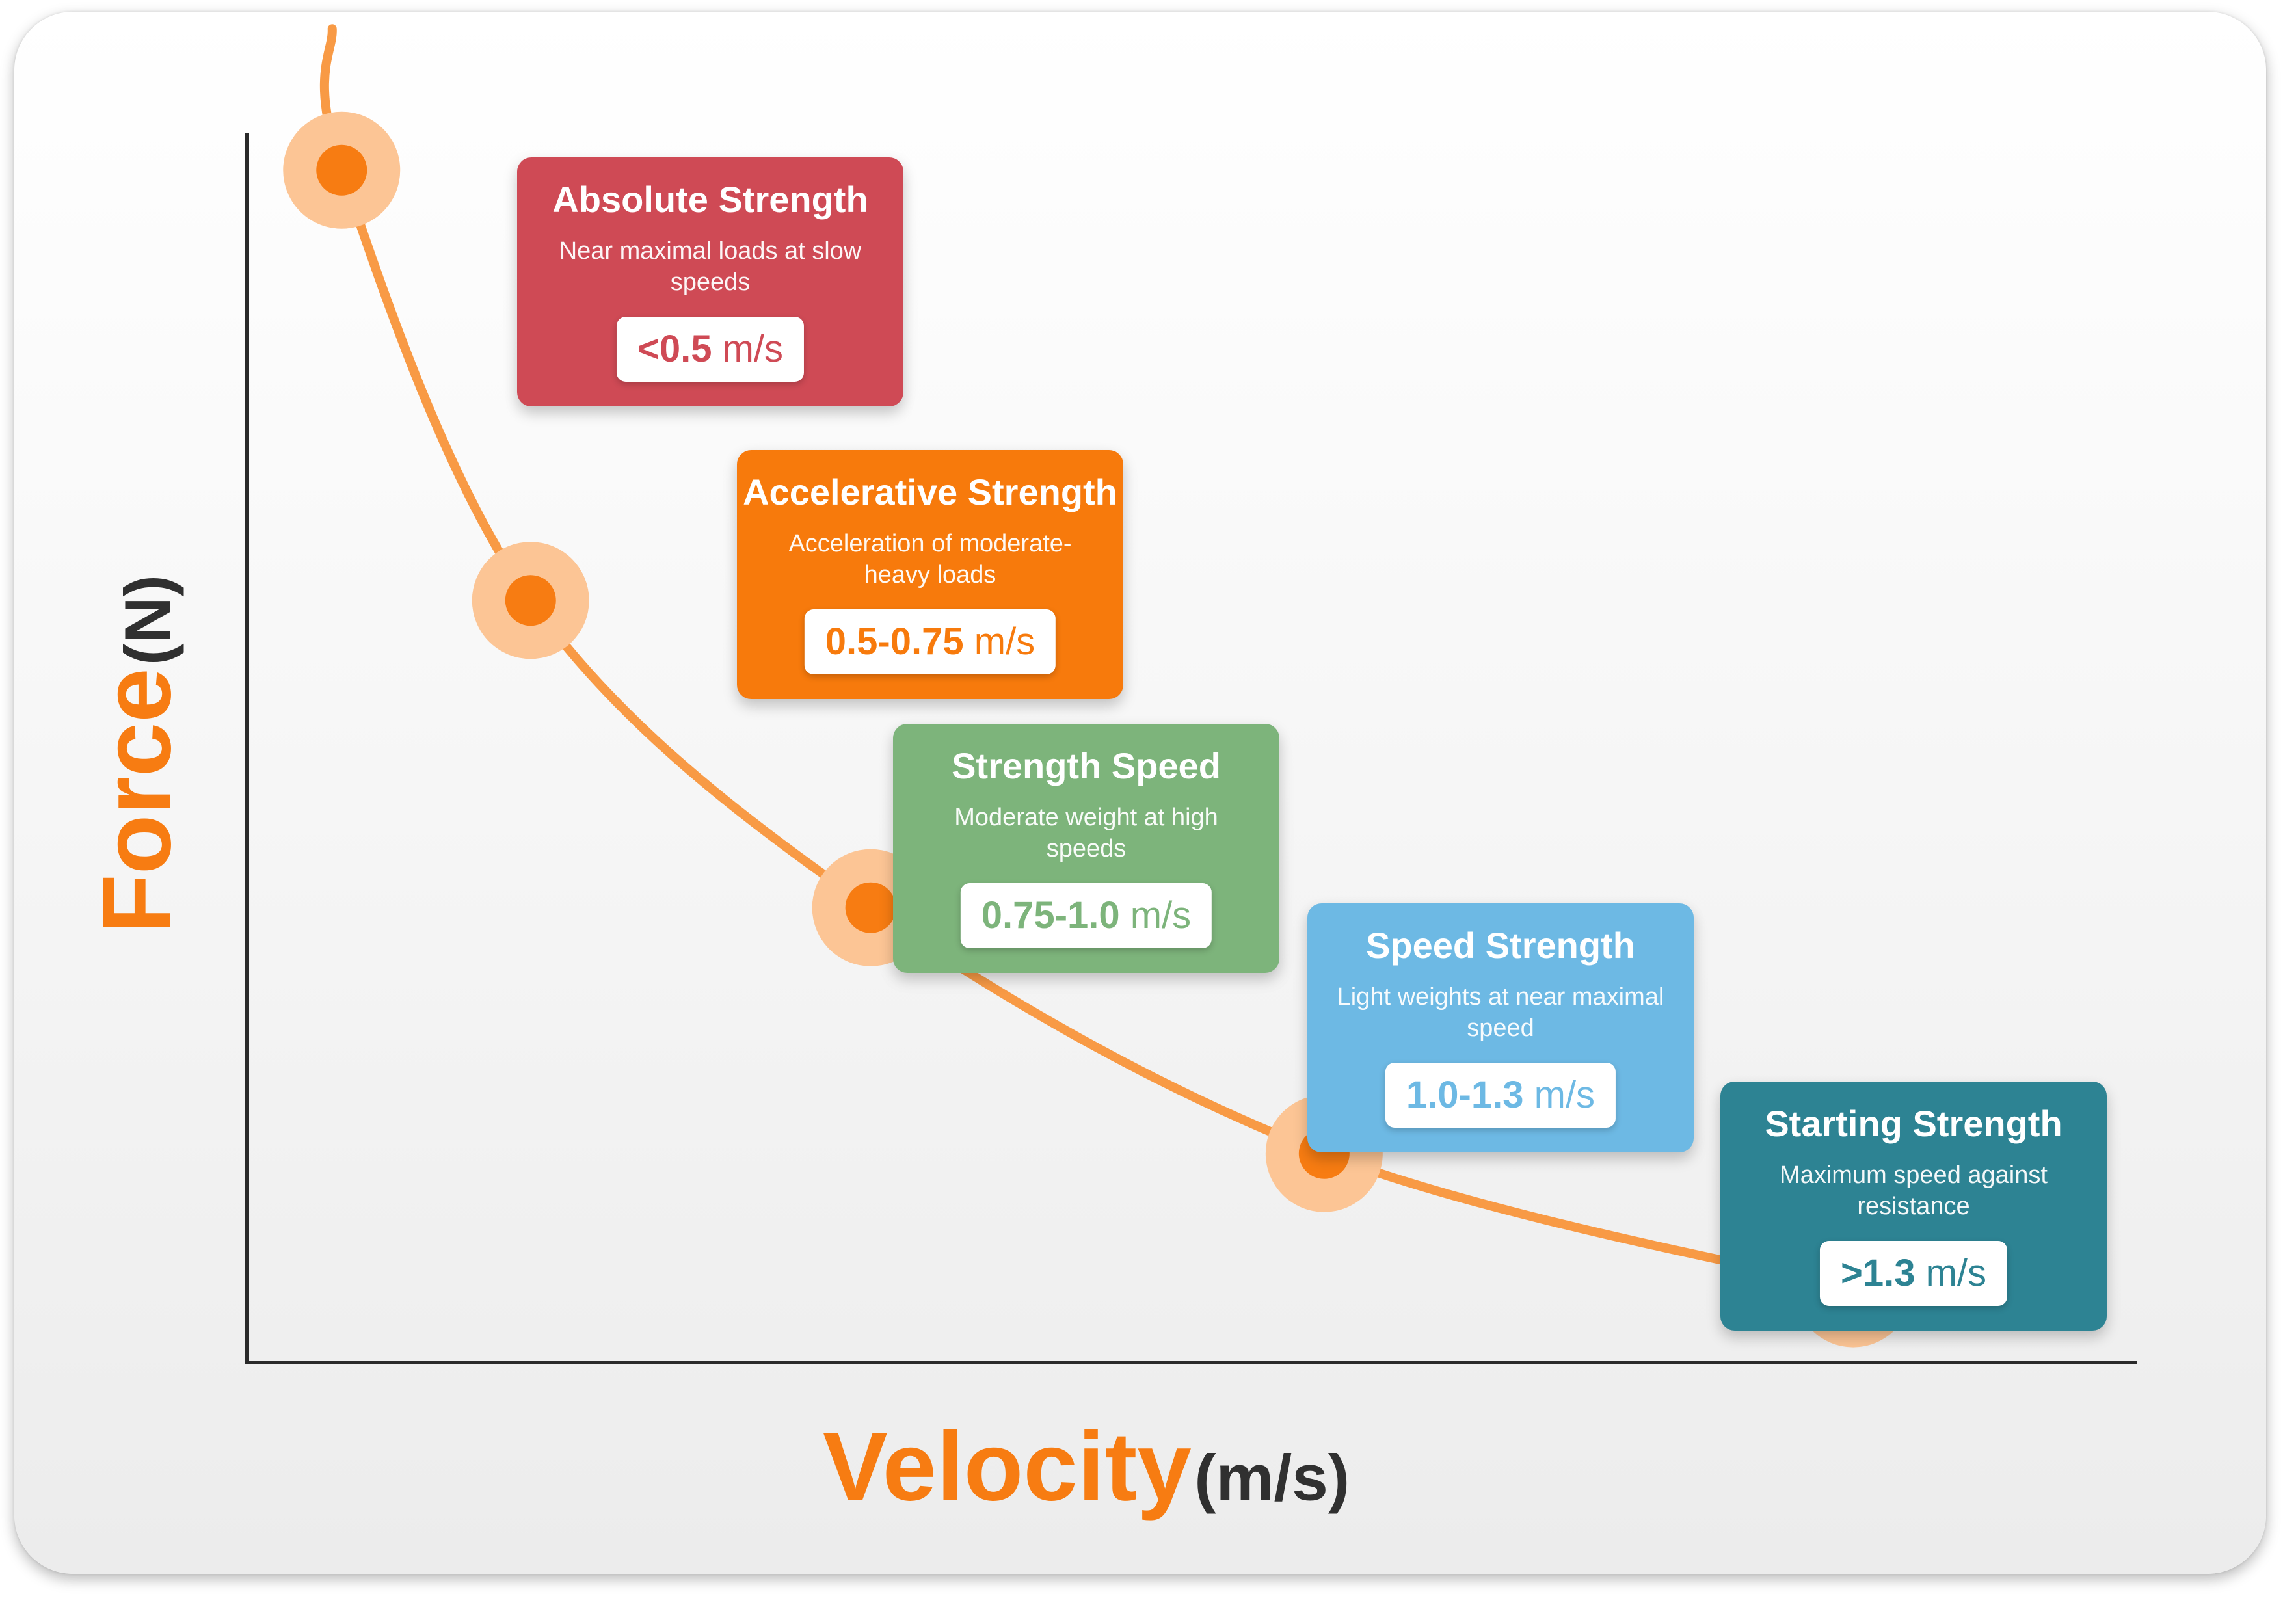  Describe the element at coordinates (148, 620) in the screenshot. I see `y-axis-unit: (N)` at that location.